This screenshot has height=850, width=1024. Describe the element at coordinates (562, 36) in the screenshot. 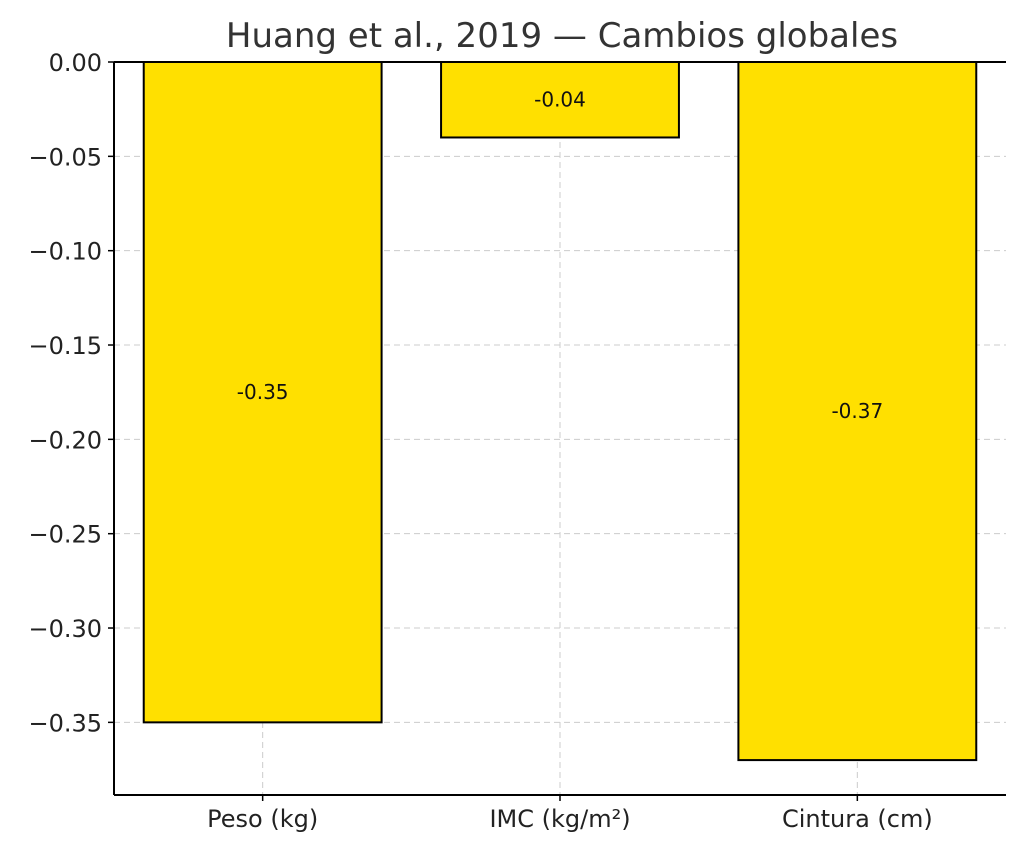

I see `chart-title: Huang et al., 2019 — Cambios globales` at that location.